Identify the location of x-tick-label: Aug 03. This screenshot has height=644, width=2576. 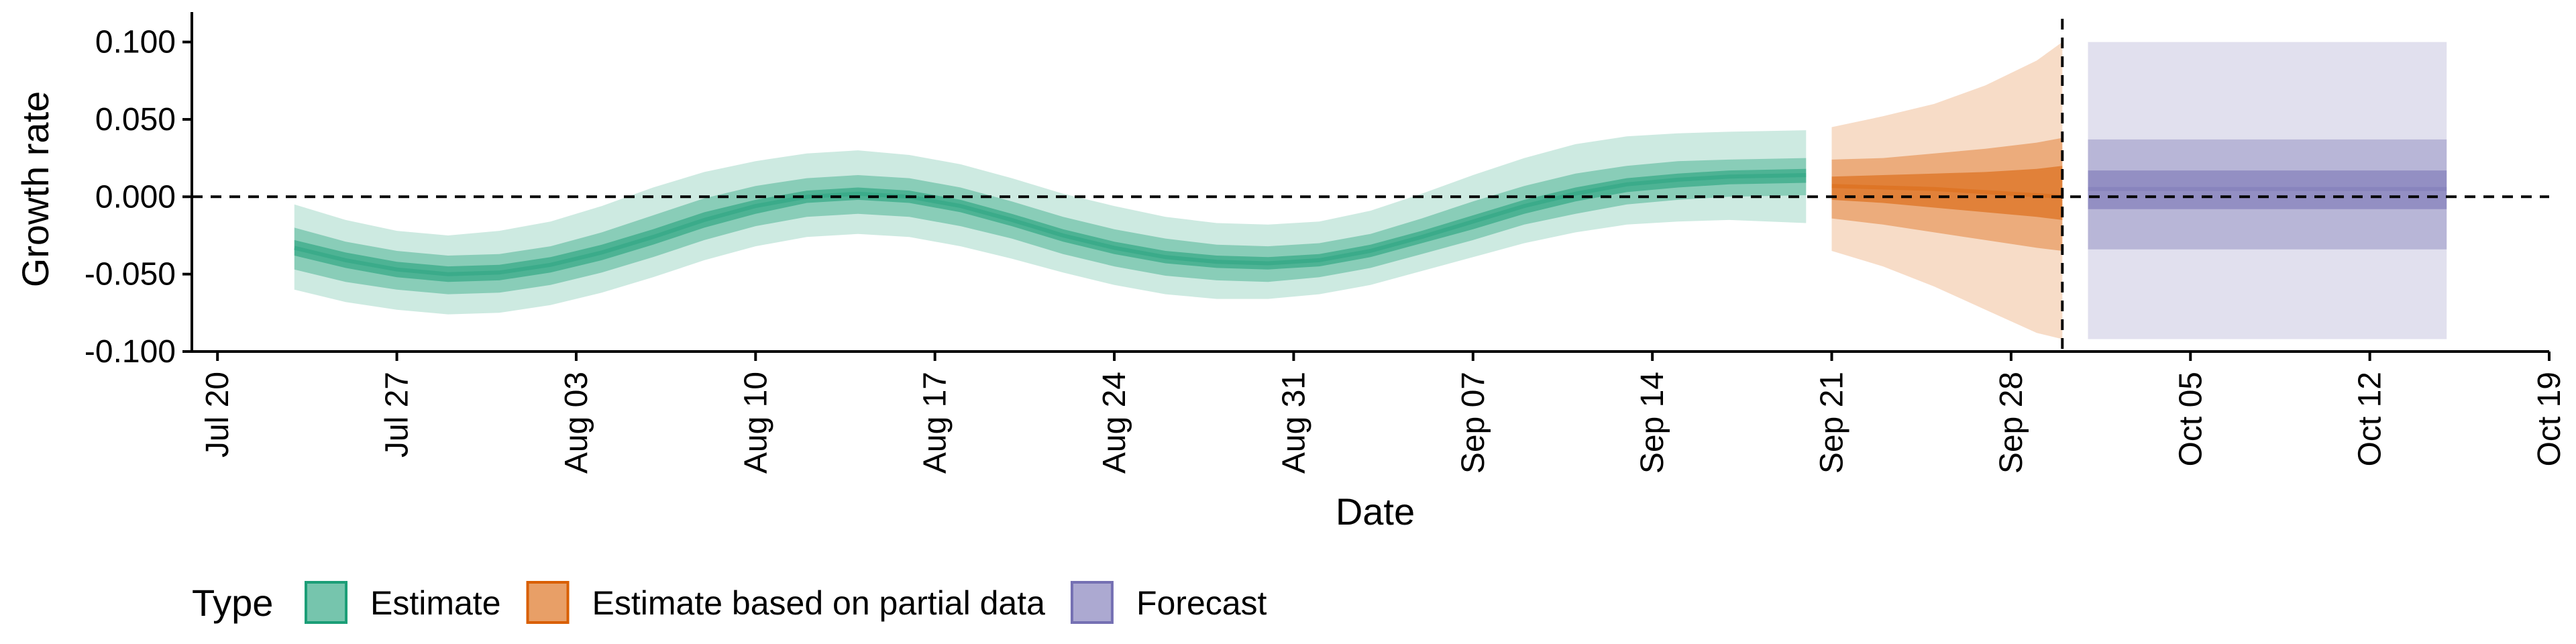
(576, 423).